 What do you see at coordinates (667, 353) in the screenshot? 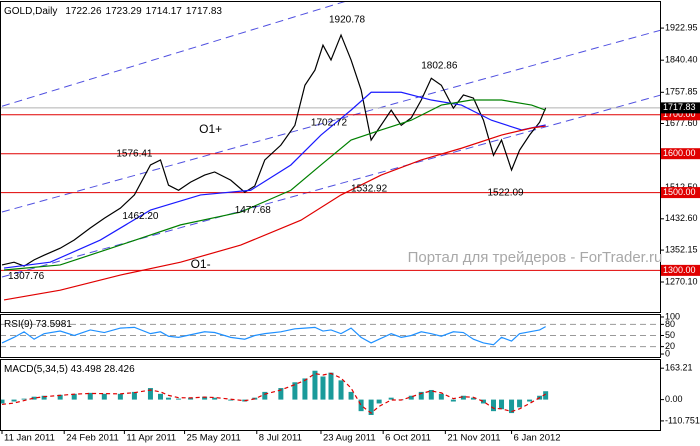
I see `y-tick-label: 0` at bounding box center [667, 353].